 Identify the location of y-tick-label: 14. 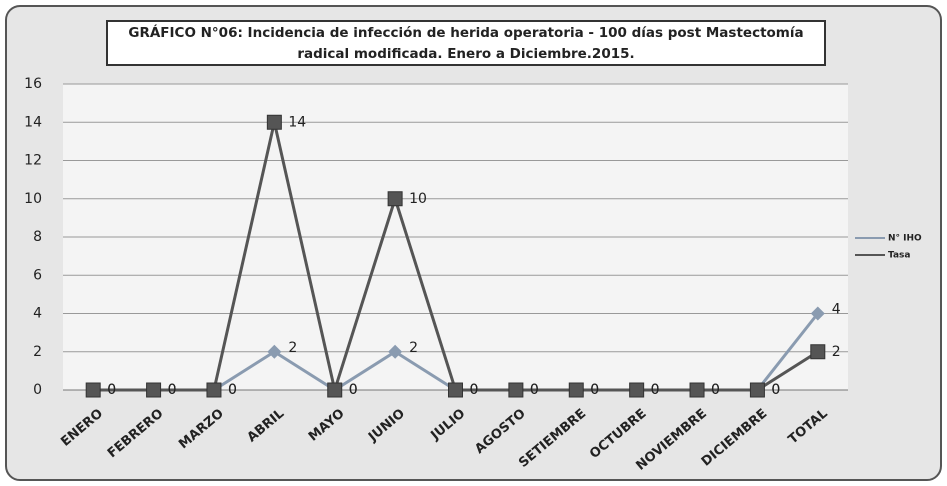
(33, 122).